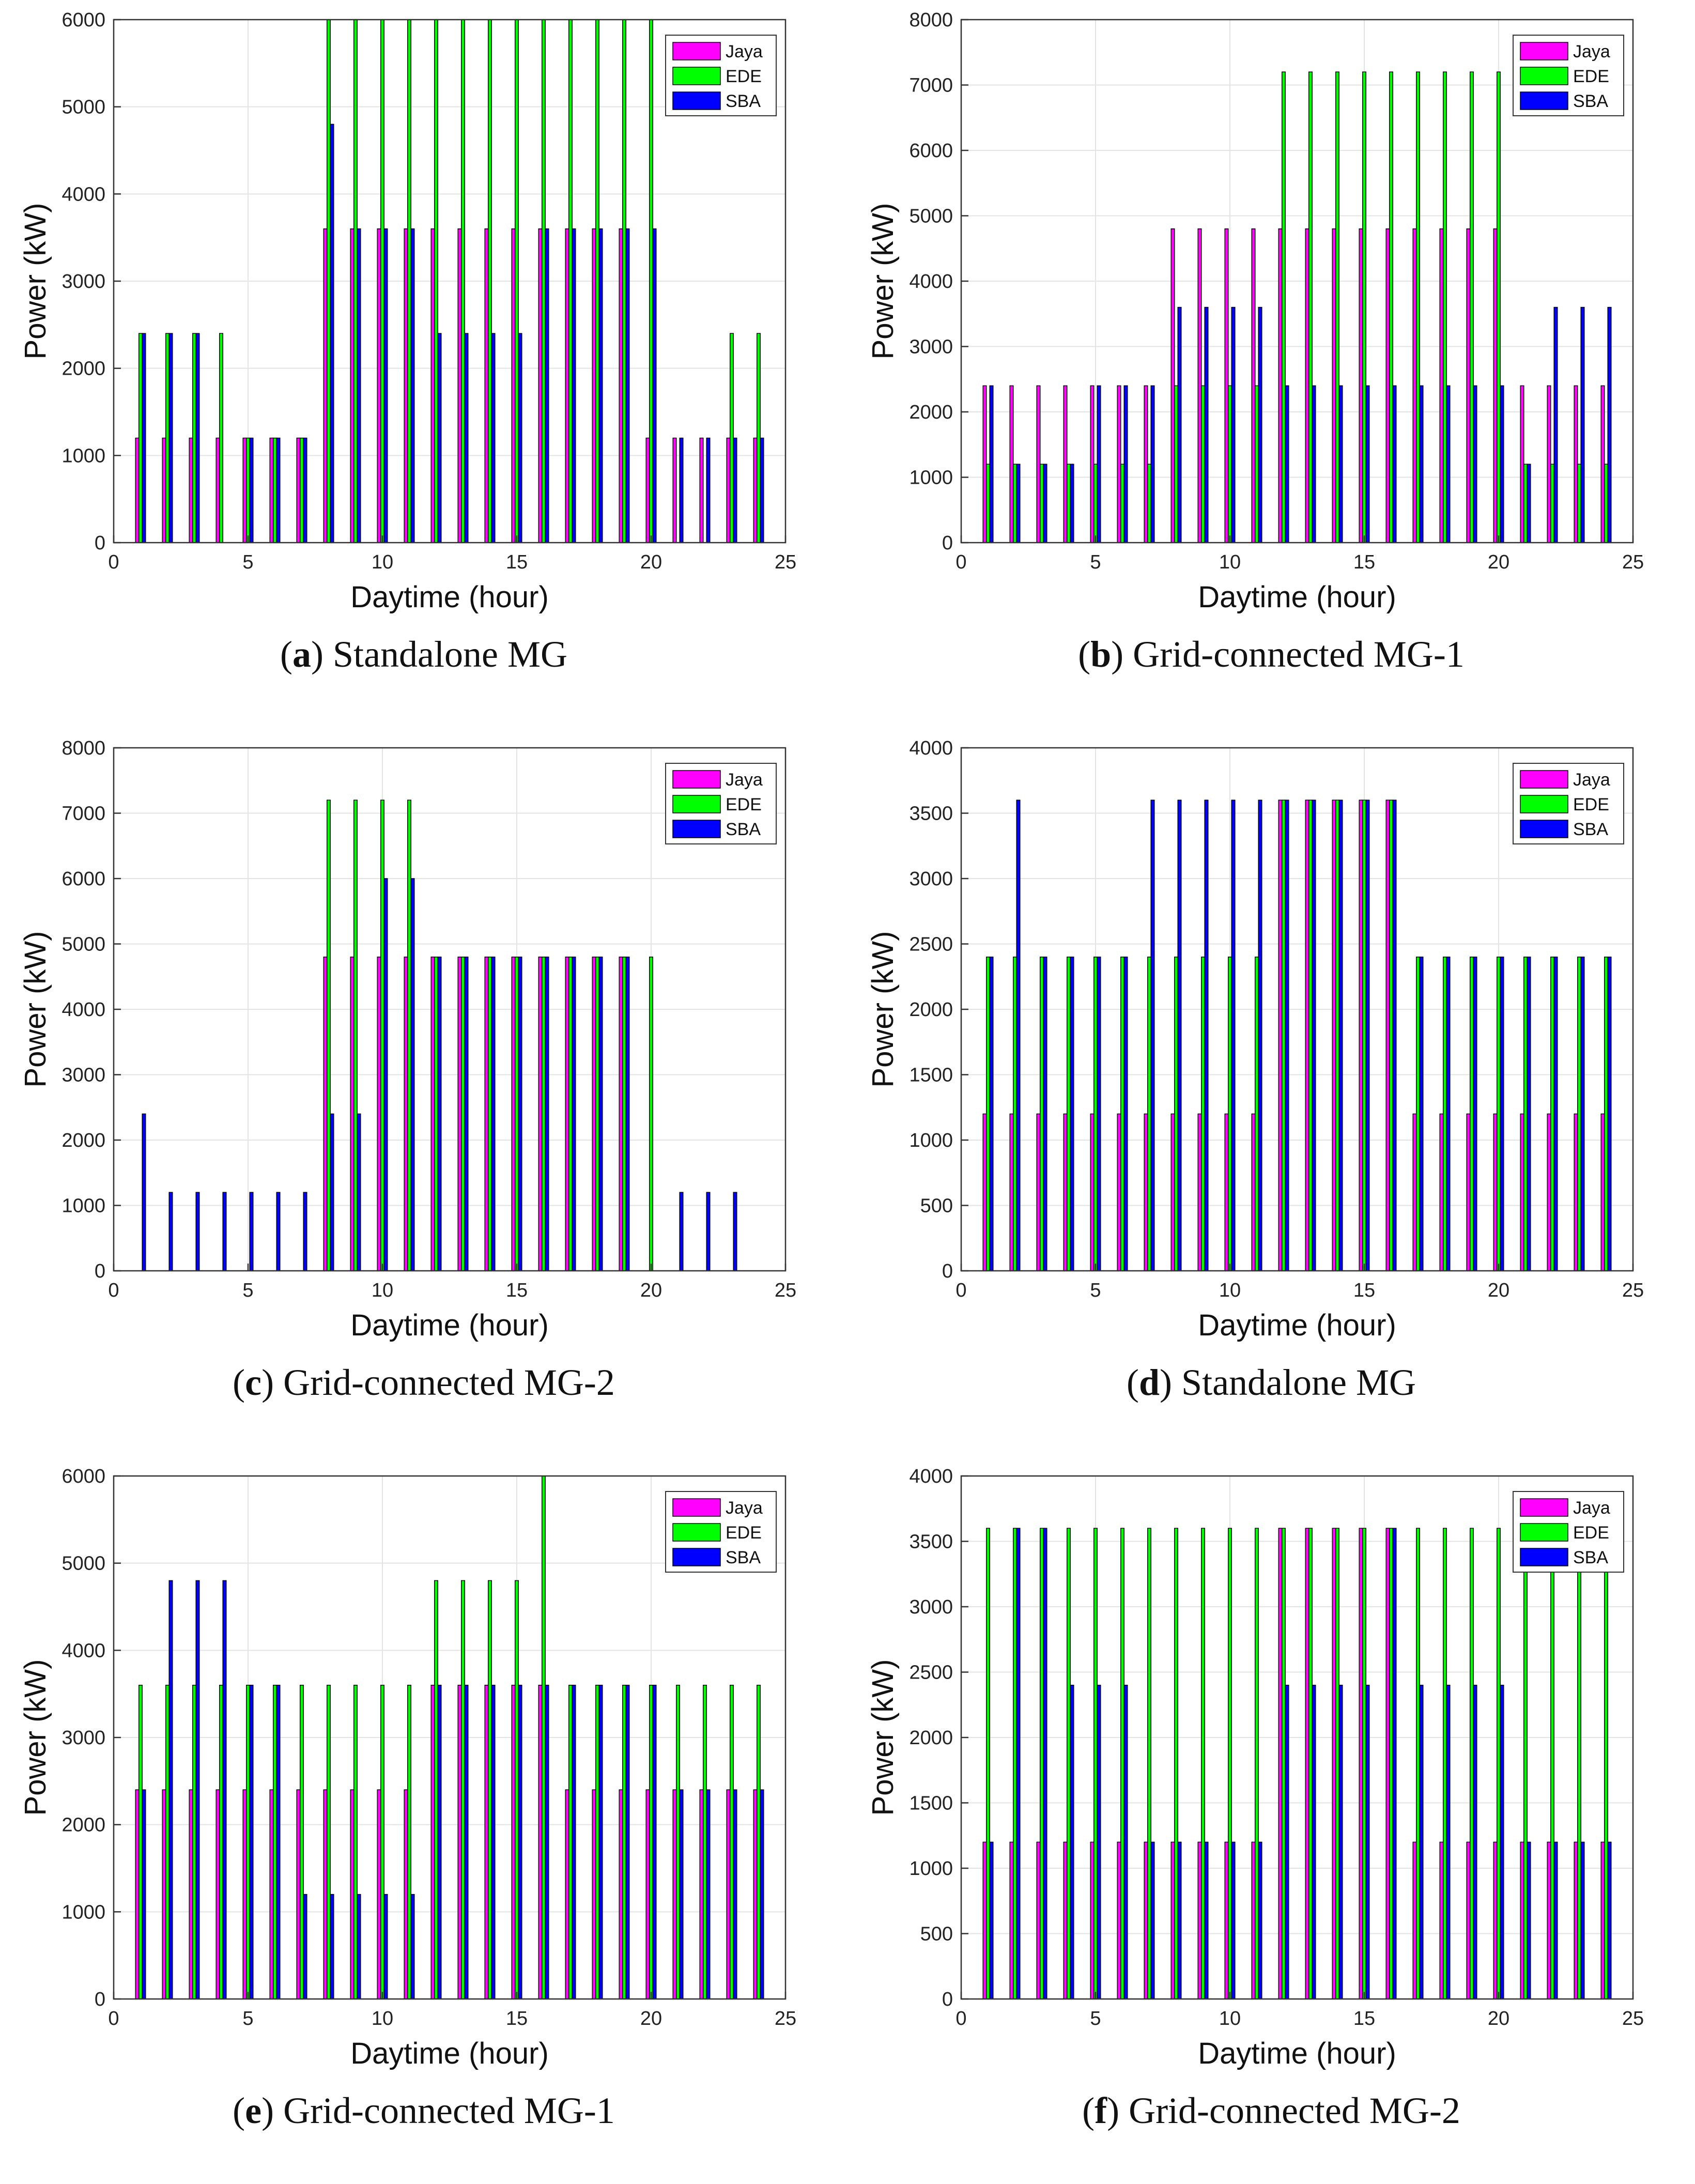  I want to click on chart-e-bar-sba-h4, so click(224, 1790).